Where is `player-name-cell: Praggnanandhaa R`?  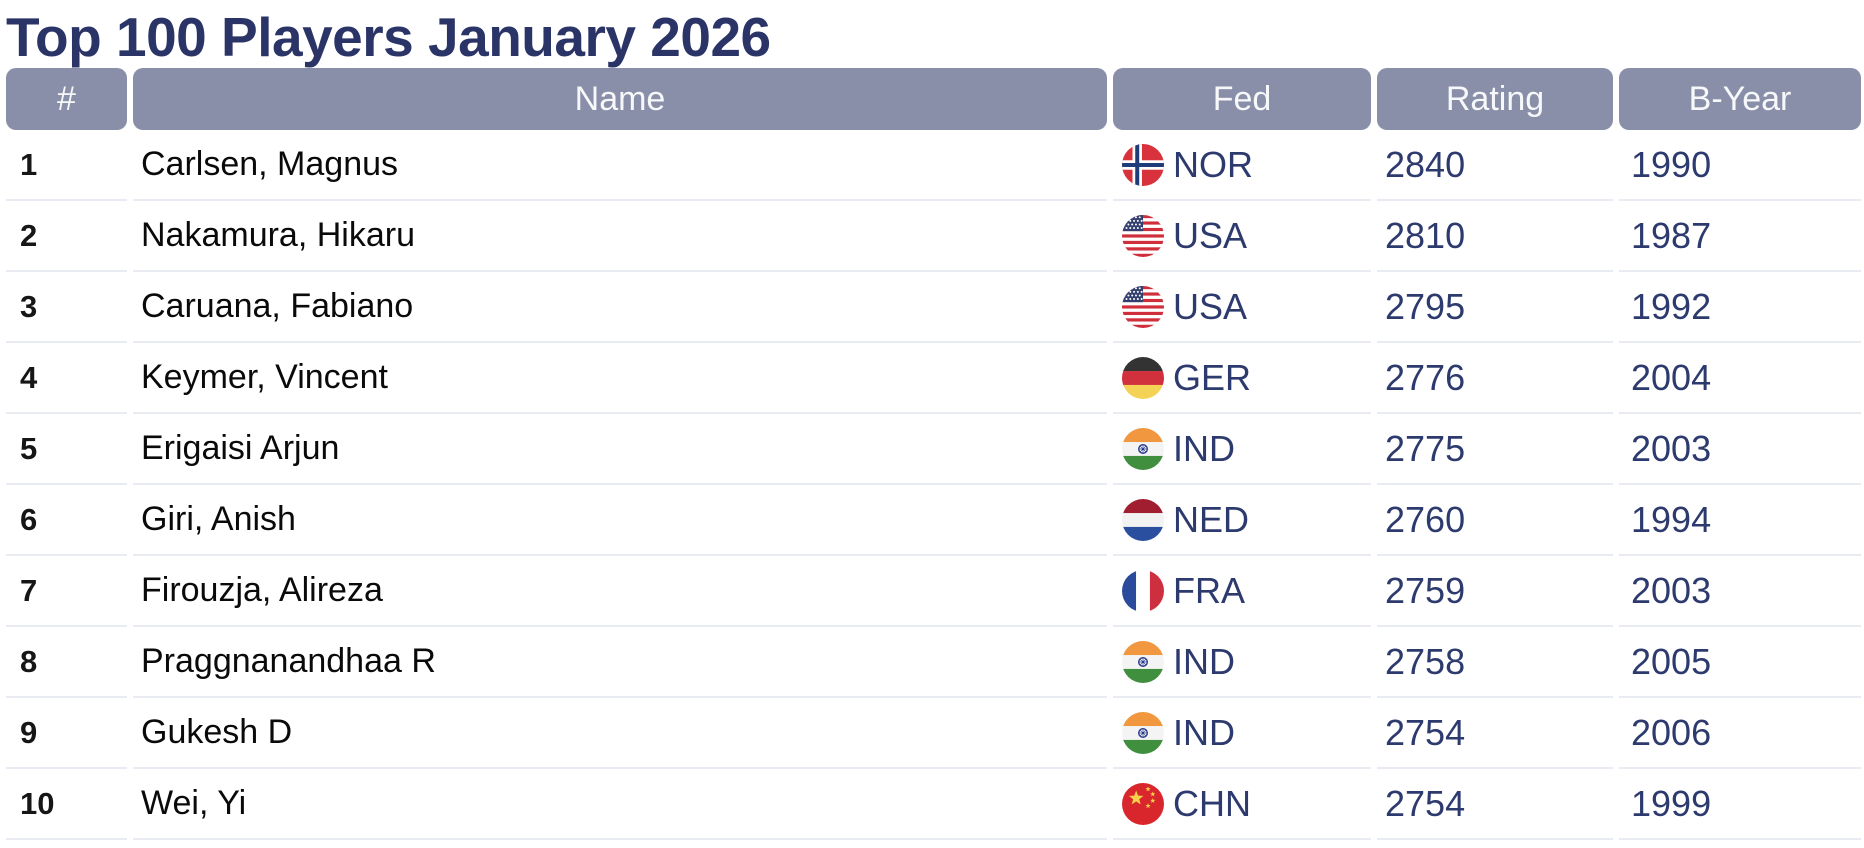
player-name-cell: Praggnanandhaa R is located at coordinates (620, 662).